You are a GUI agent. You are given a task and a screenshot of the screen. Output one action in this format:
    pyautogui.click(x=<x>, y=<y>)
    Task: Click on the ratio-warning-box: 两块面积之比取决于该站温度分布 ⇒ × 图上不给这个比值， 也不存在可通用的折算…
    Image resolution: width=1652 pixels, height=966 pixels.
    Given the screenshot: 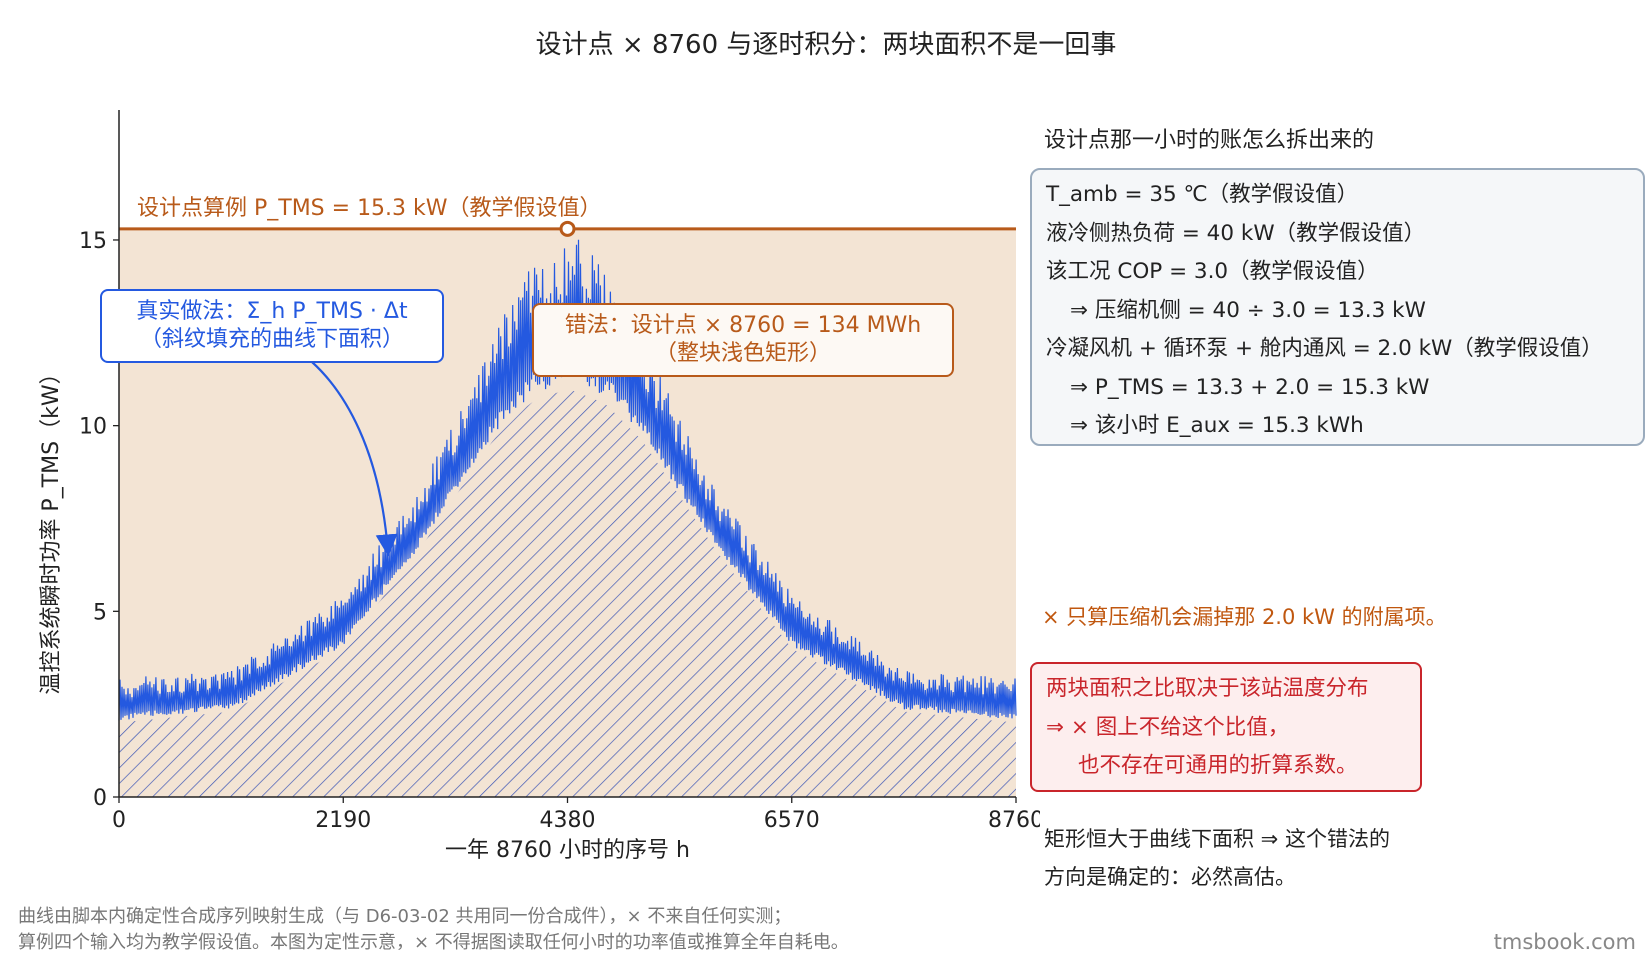 What is the action you would take?
    pyautogui.click(x=1226, y=727)
    